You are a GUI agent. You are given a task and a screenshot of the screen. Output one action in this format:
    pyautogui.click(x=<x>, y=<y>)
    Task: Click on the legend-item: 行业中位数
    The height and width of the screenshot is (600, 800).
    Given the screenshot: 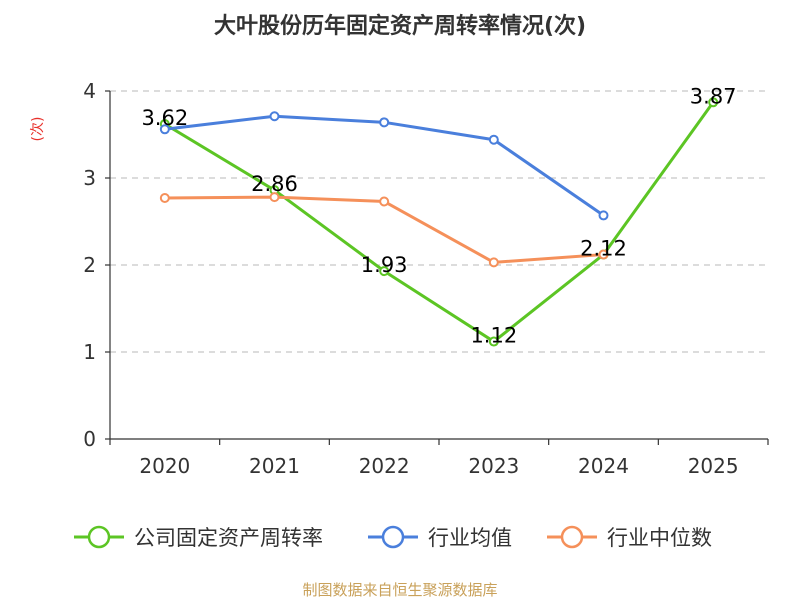 What is the action you would take?
    pyautogui.click(x=629, y=537)
    